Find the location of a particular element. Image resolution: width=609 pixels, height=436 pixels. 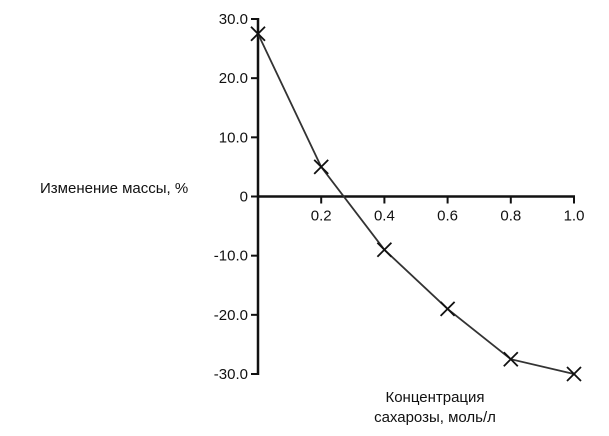

y-axis-label: Изменение массы, % is located at coordinates (114, 188).